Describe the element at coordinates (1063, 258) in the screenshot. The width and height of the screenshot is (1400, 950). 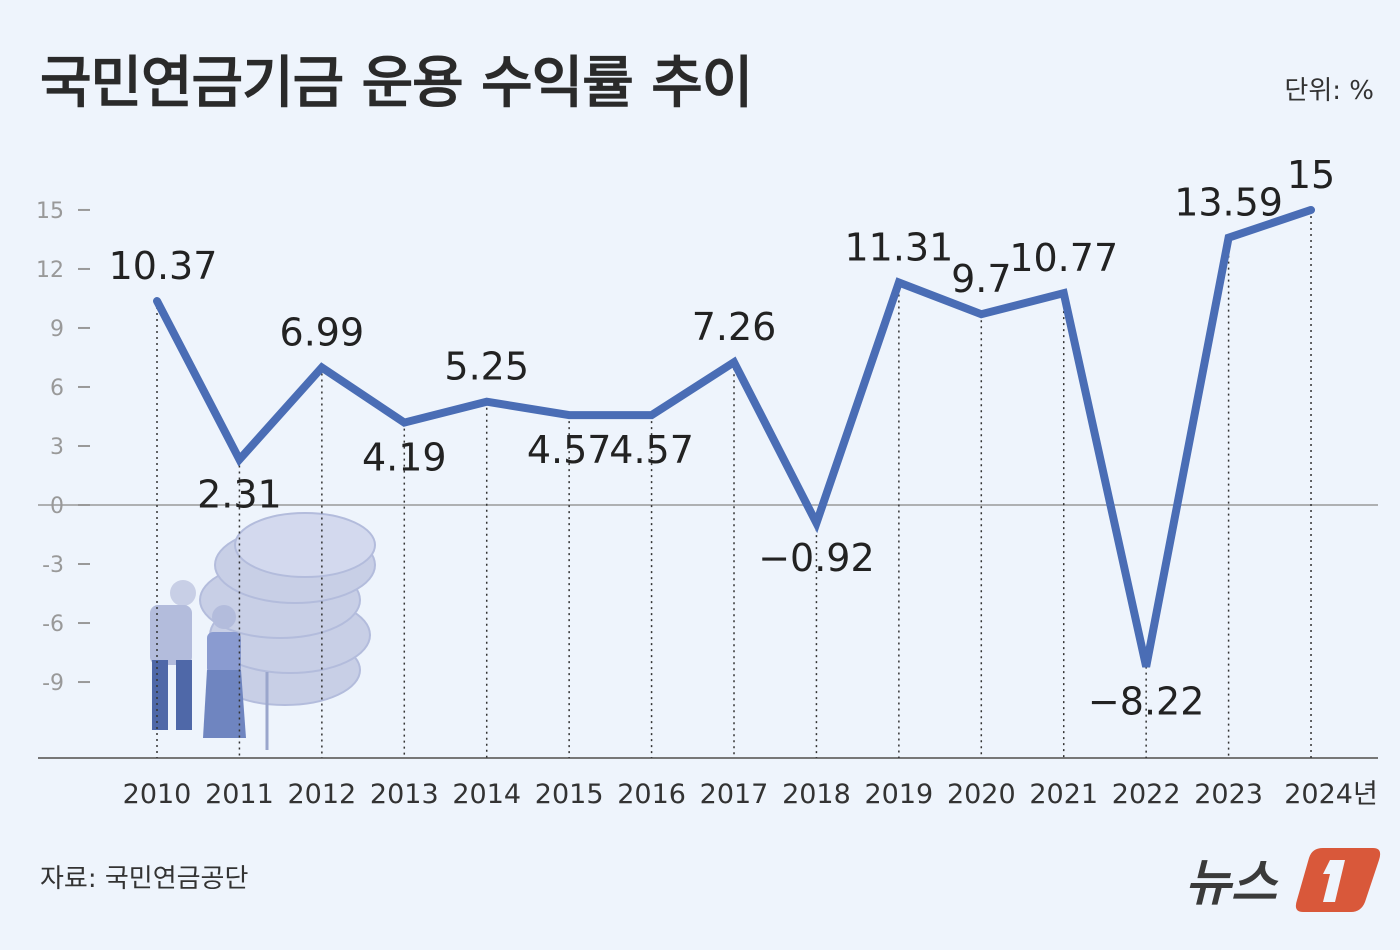
I see `data-label: 10.77` at that location.